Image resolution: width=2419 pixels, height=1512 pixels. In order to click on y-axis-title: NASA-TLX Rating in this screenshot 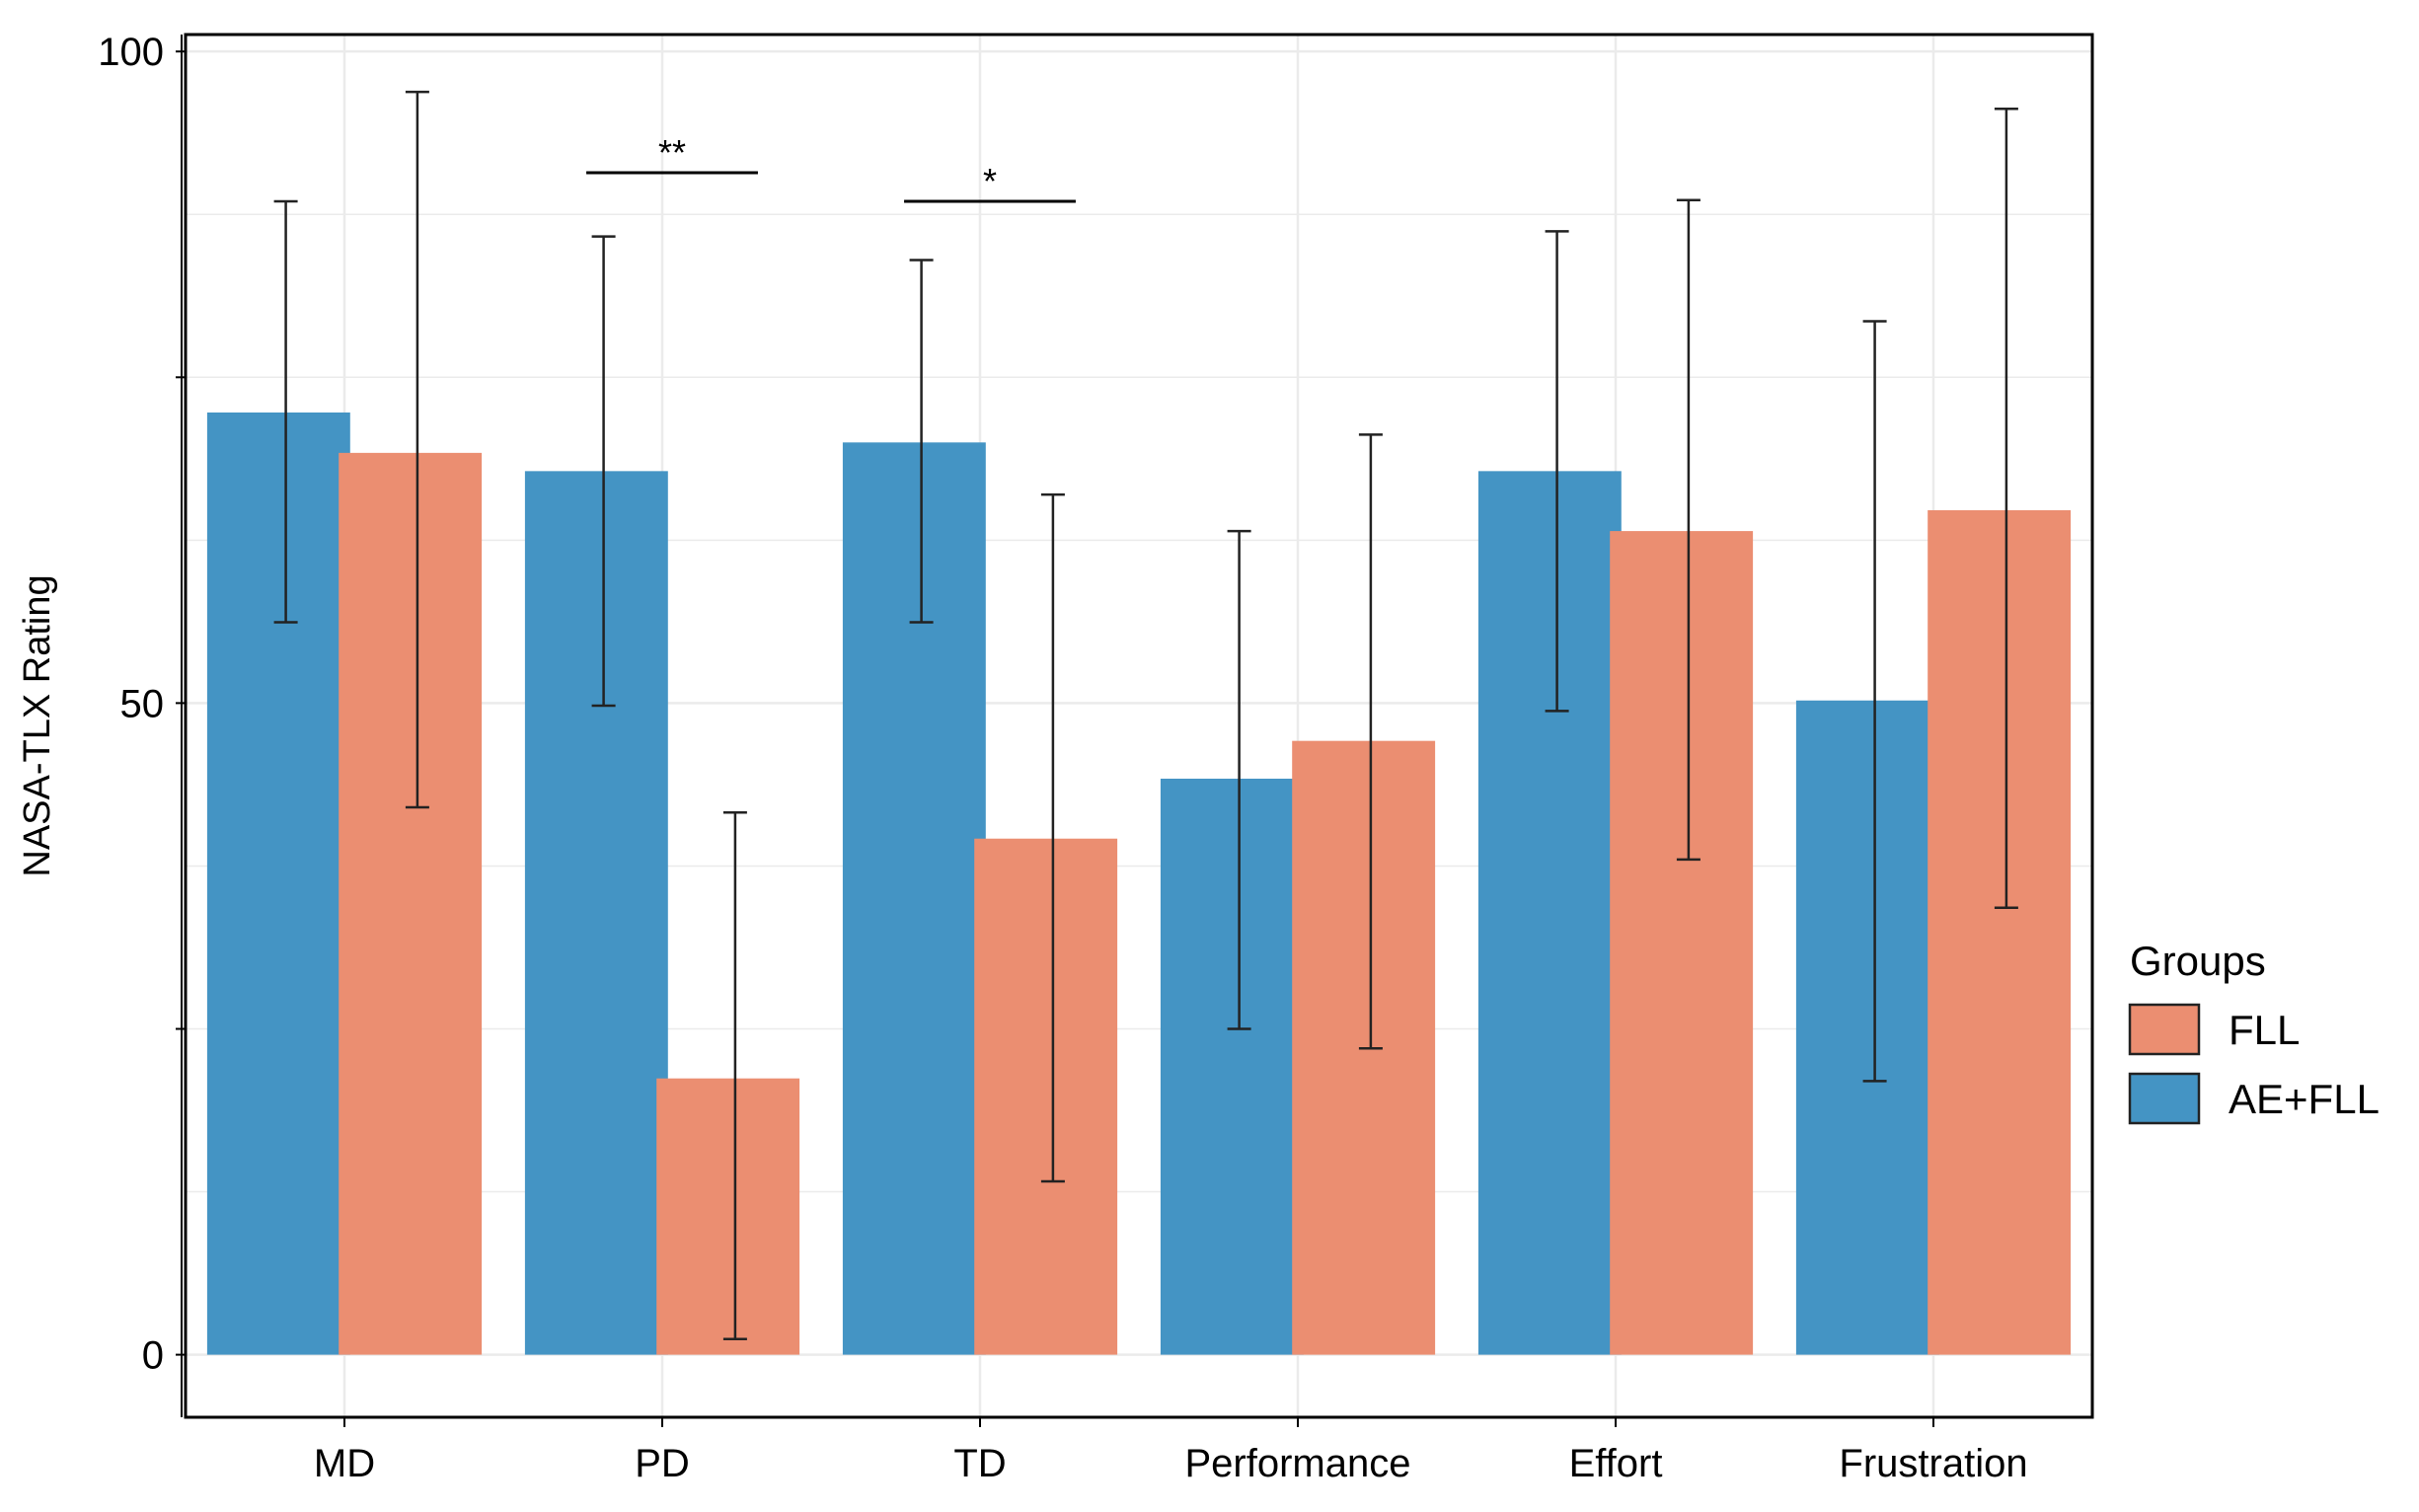, I will do `click(37, 725)`.